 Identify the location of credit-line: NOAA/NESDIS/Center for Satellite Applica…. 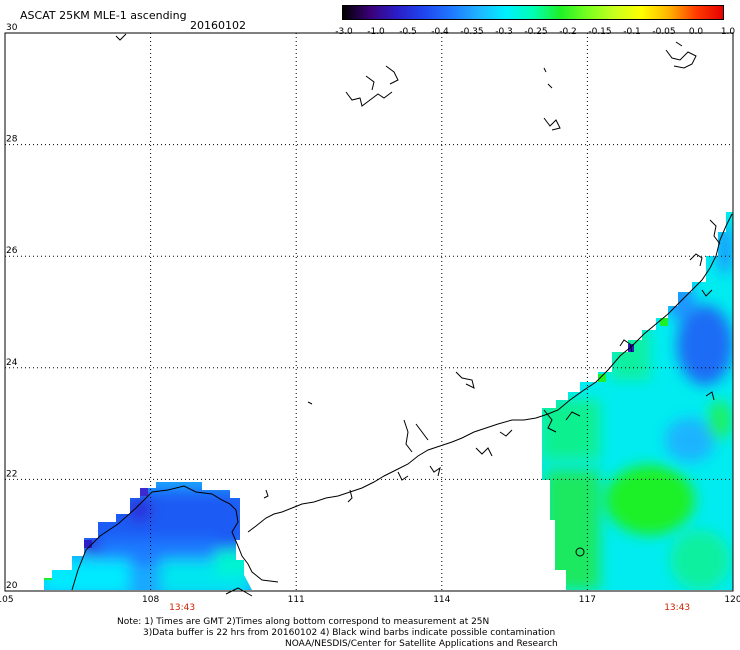
(421, 644).